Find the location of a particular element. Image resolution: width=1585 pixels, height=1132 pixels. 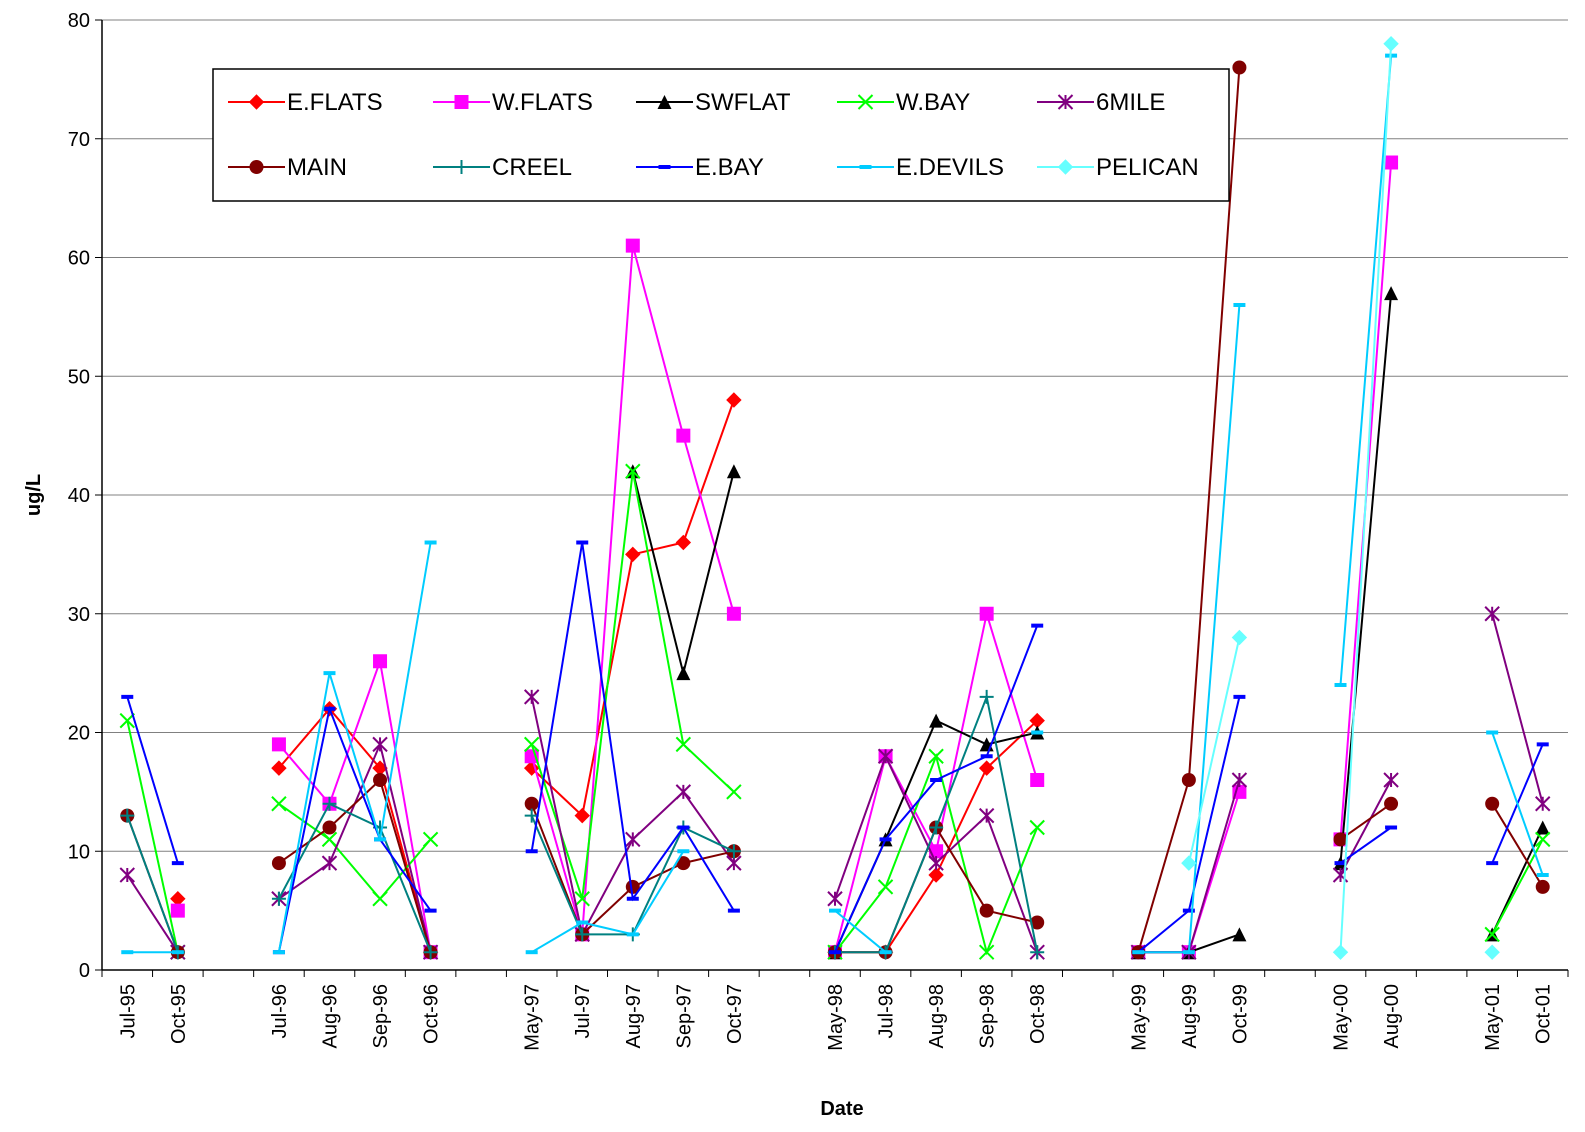

legend-label: PELICAN is located at coordinates (1147, 167).